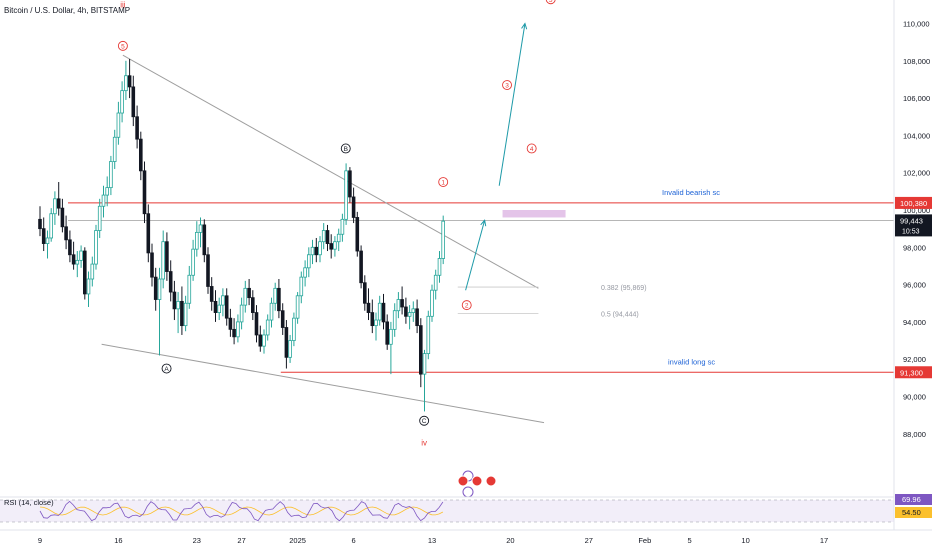 The height and width of the screenshot is (550, 932). I want to click on wave-label: B, so click(346, 149).